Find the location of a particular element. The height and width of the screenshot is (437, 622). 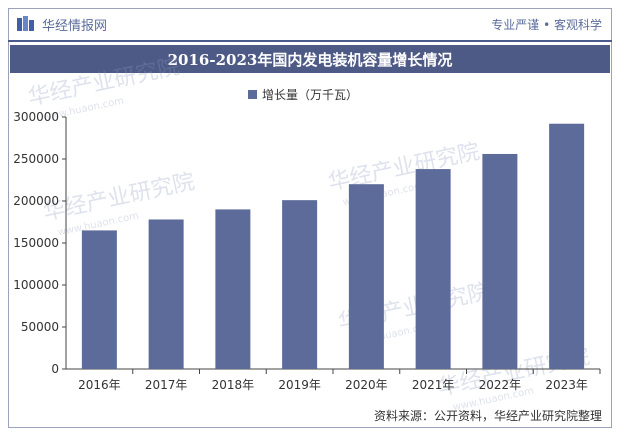

chart-title: 2016-2023年国内发电装机容量增长情况 is located at coordinates (310, 59).